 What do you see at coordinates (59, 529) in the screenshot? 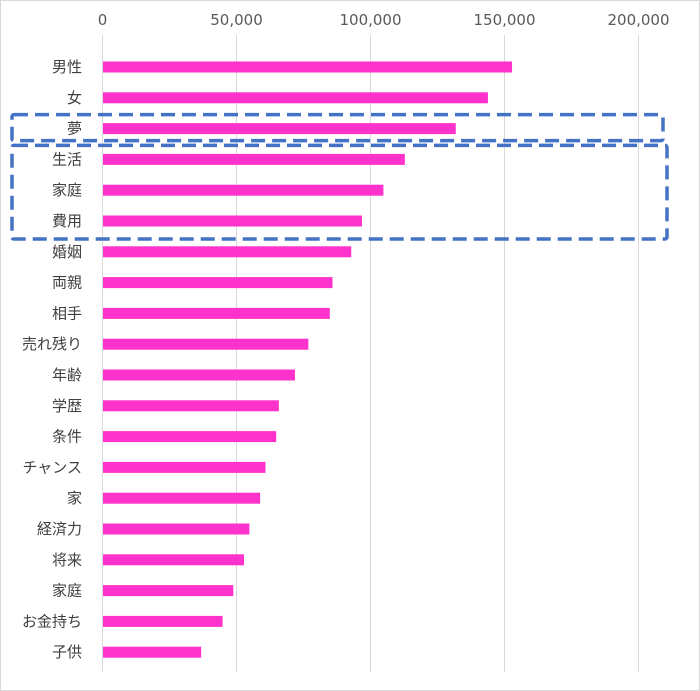
I see `category-label: 経済力` at bounding box center [59, 529].